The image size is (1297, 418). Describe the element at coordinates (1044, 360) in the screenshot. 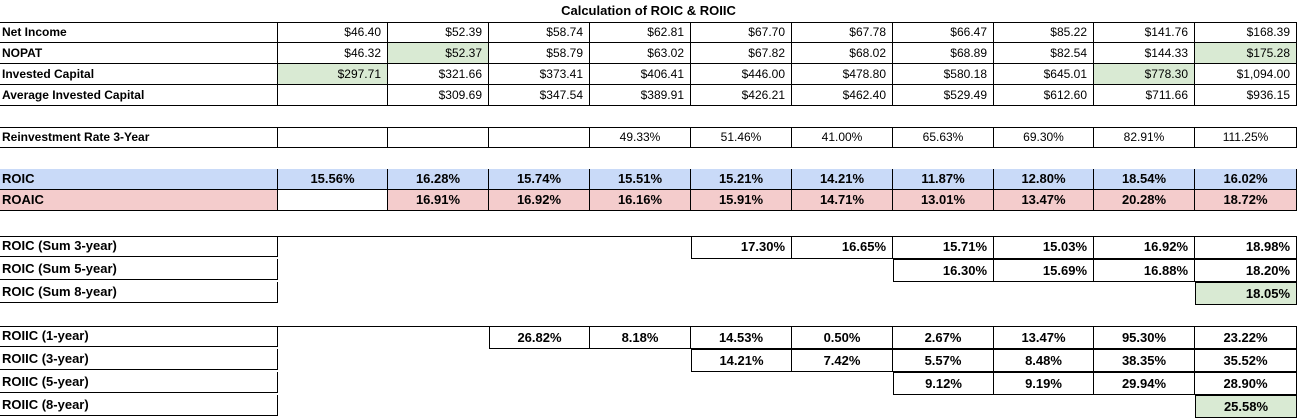

I see `value-cell: 8.48%` at that location.